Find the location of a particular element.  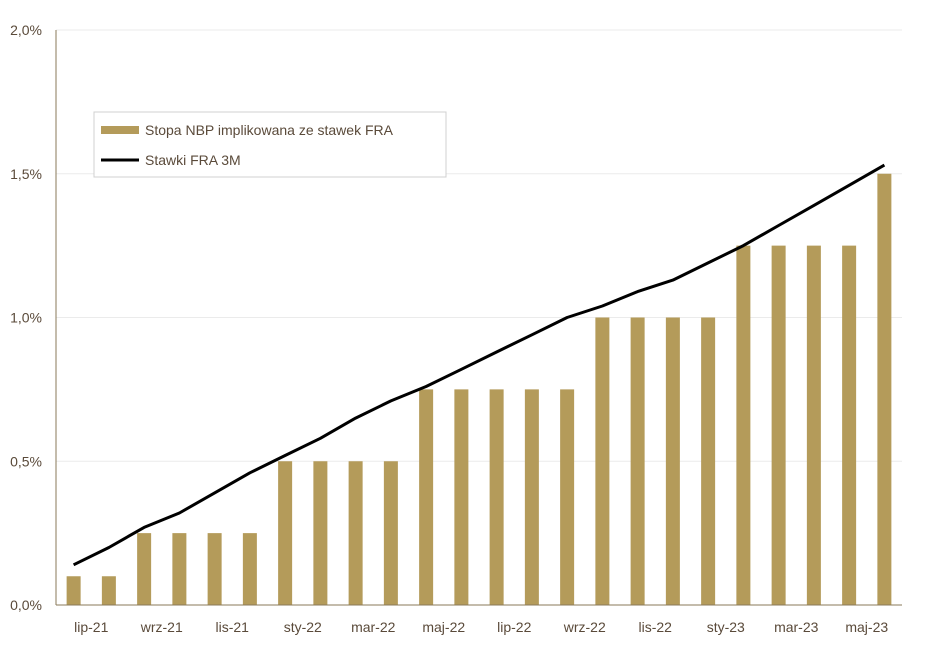

legend-bar-swatch is located at coordinates (120, 130).